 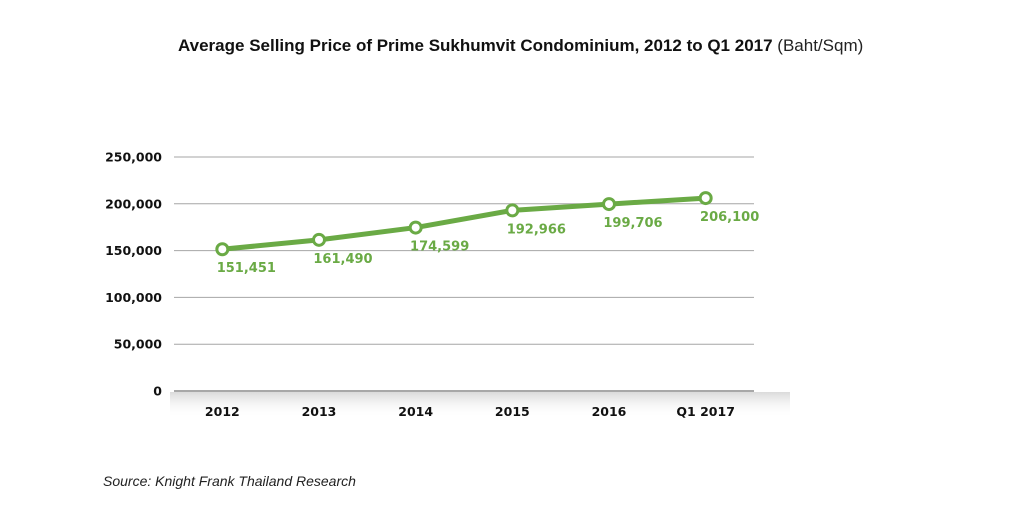 I want to click on x-axis: 2012 2013 2014 2015 2016 Q1 2017, so click(x=470, y=411).